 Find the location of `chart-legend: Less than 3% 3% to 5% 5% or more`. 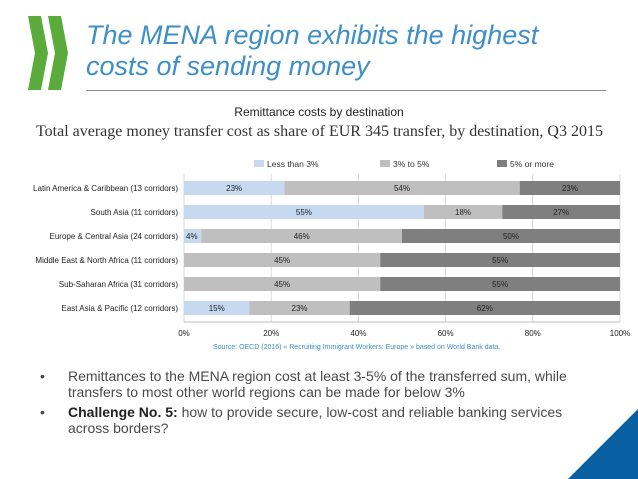

chart-legend: Less than 3% 3% to 5% 5% or more is located at coordinates (404, 164).